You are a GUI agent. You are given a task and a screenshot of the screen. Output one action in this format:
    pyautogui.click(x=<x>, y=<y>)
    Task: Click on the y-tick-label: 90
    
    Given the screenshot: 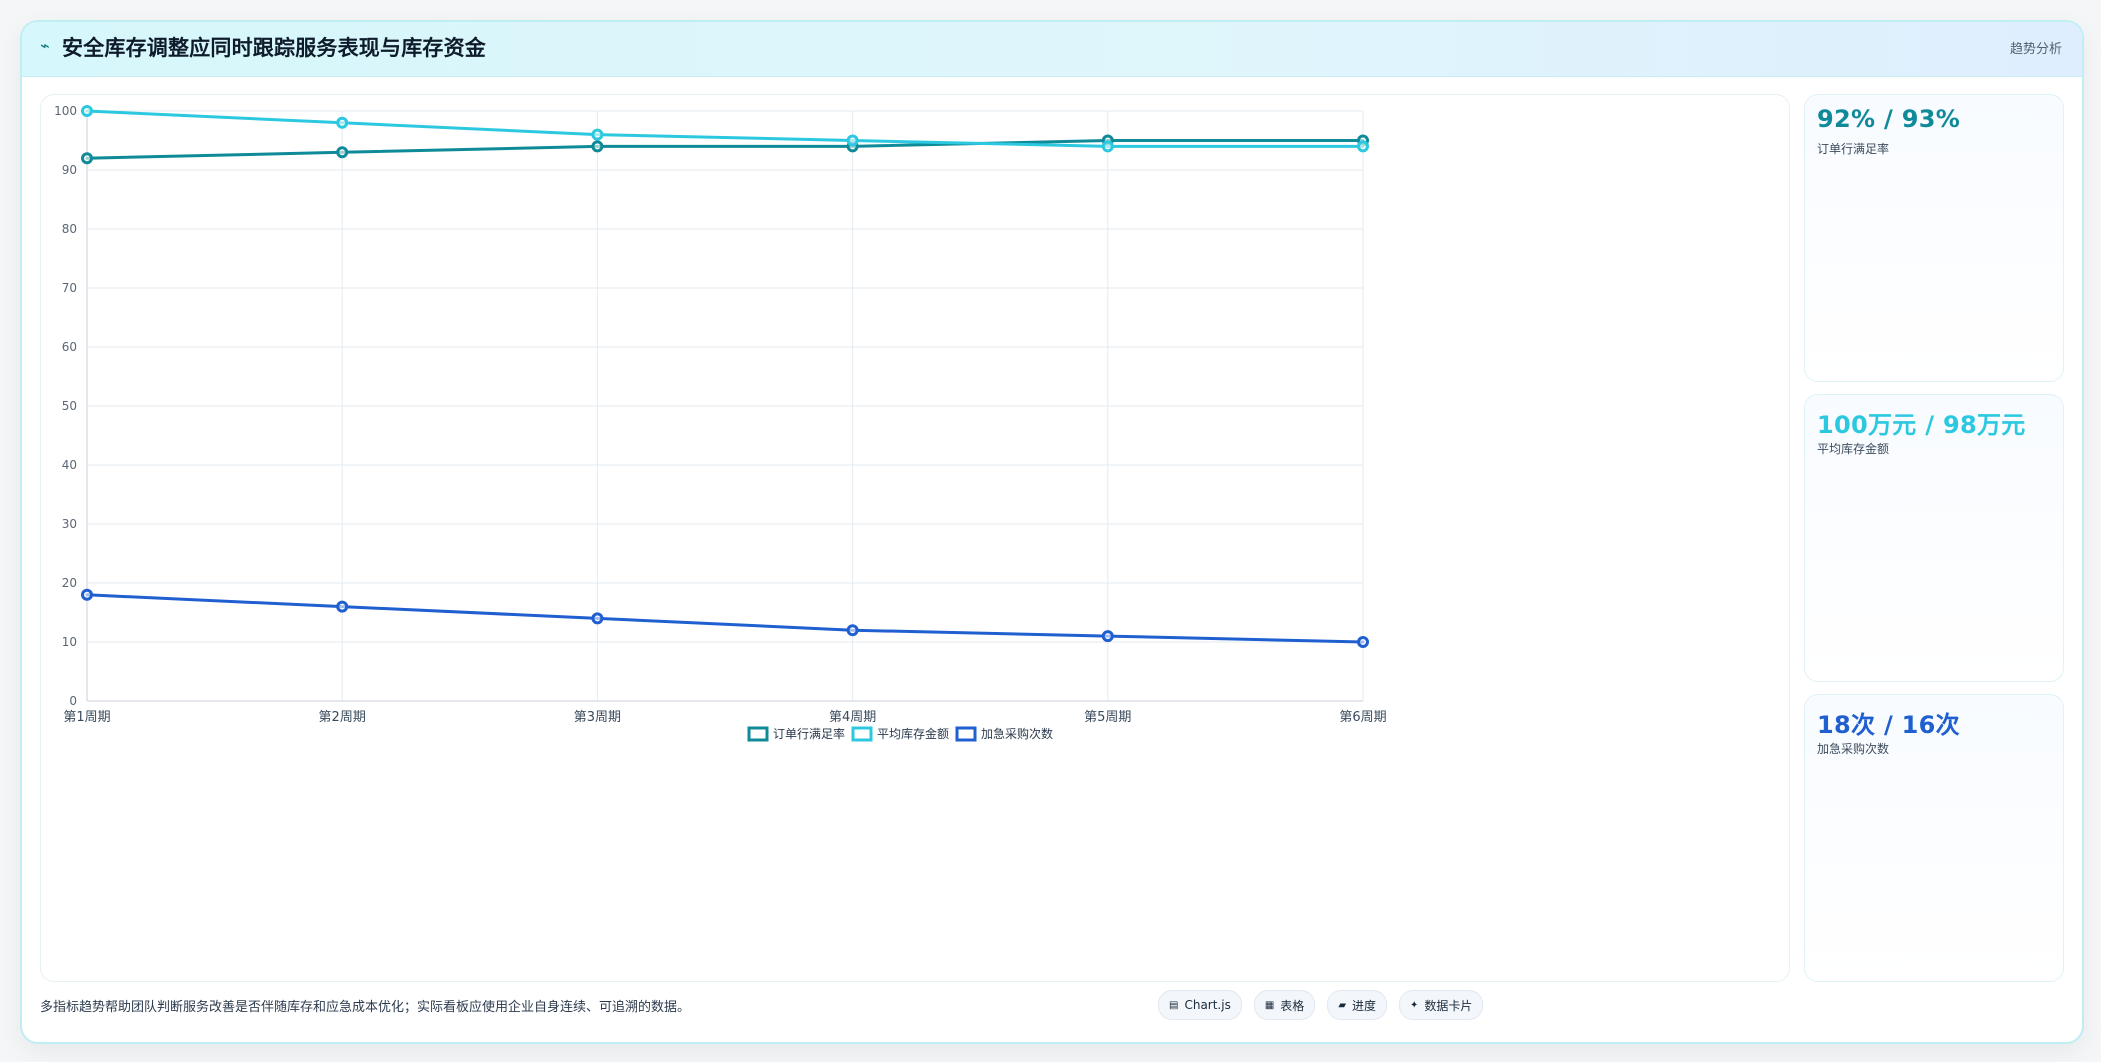 What is the action you would take?
    pyautogui.click(x=69, y=170)
    